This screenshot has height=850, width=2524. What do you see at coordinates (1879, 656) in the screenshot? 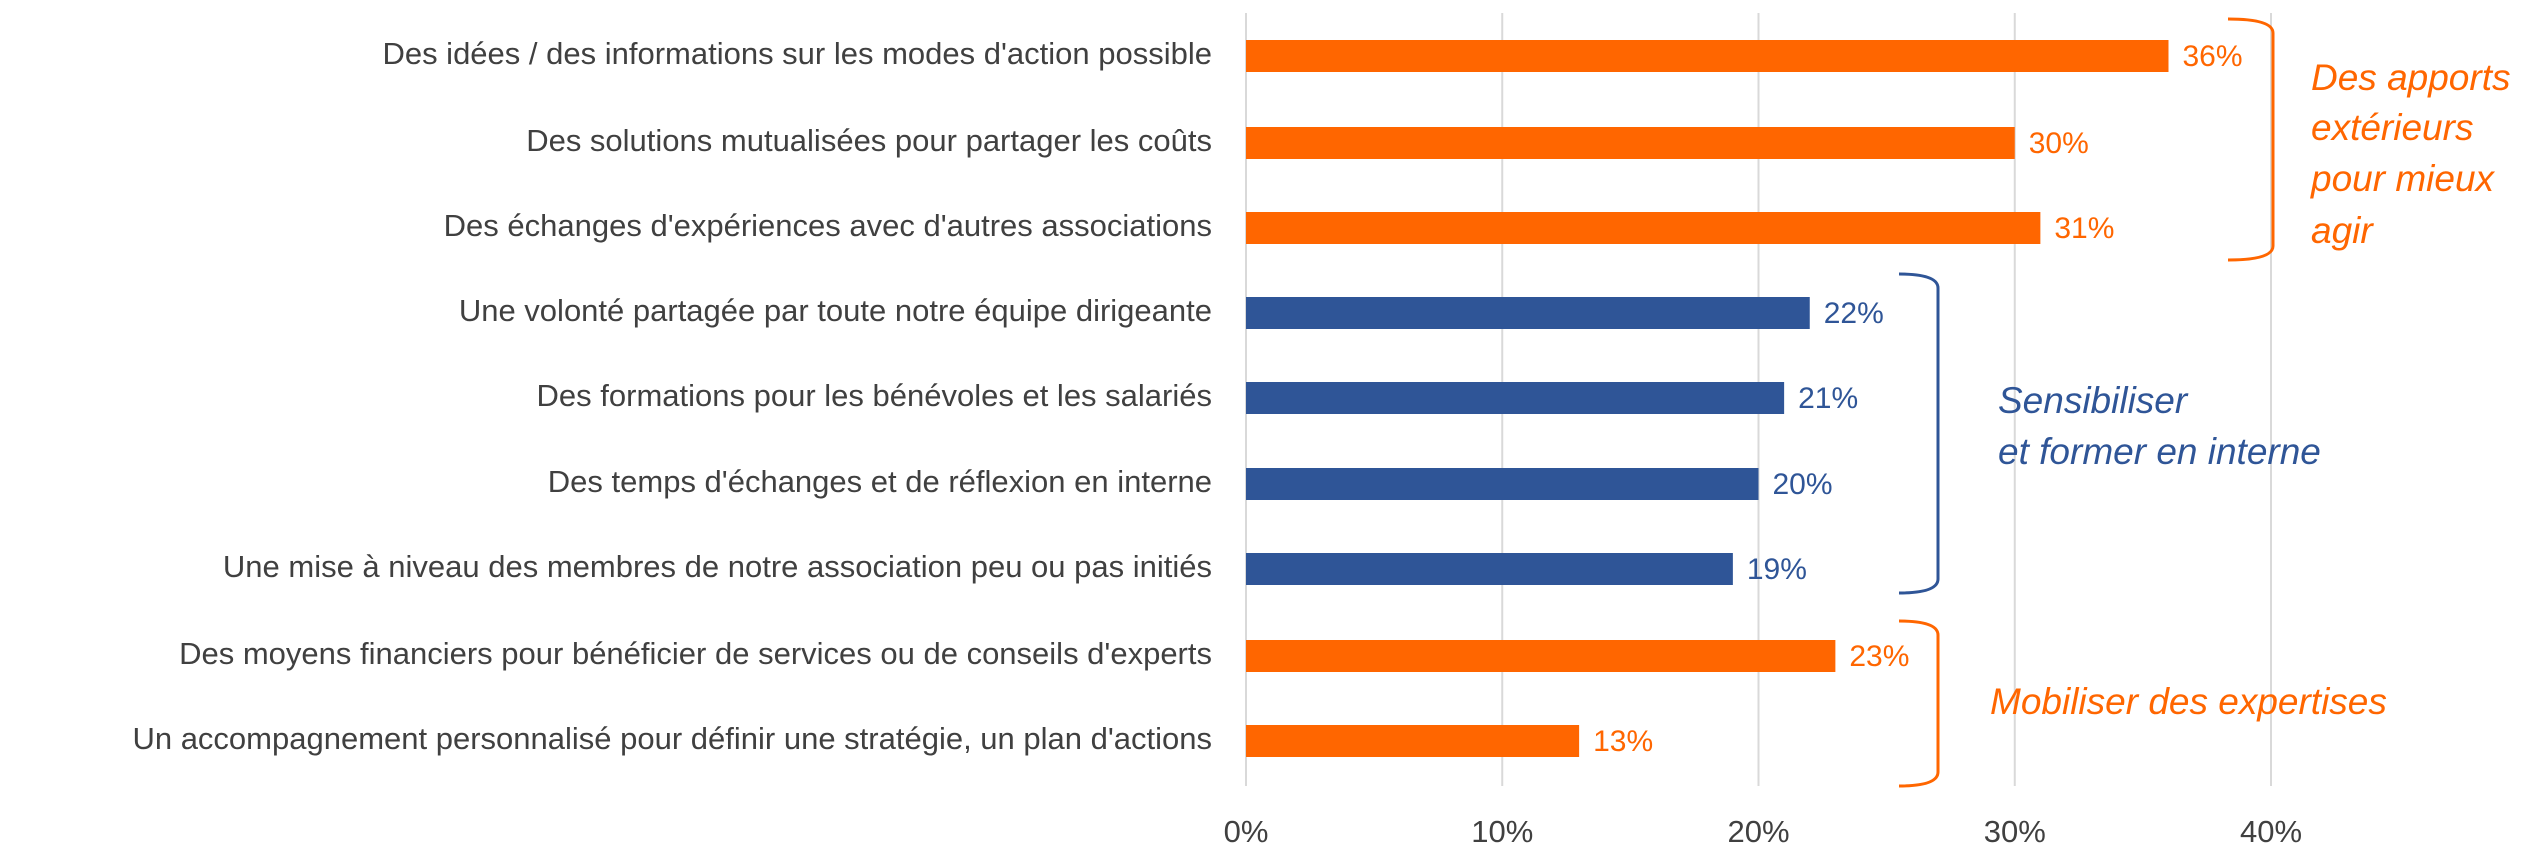
I see `value-label: 23%` at bounding box center [1879, 656].